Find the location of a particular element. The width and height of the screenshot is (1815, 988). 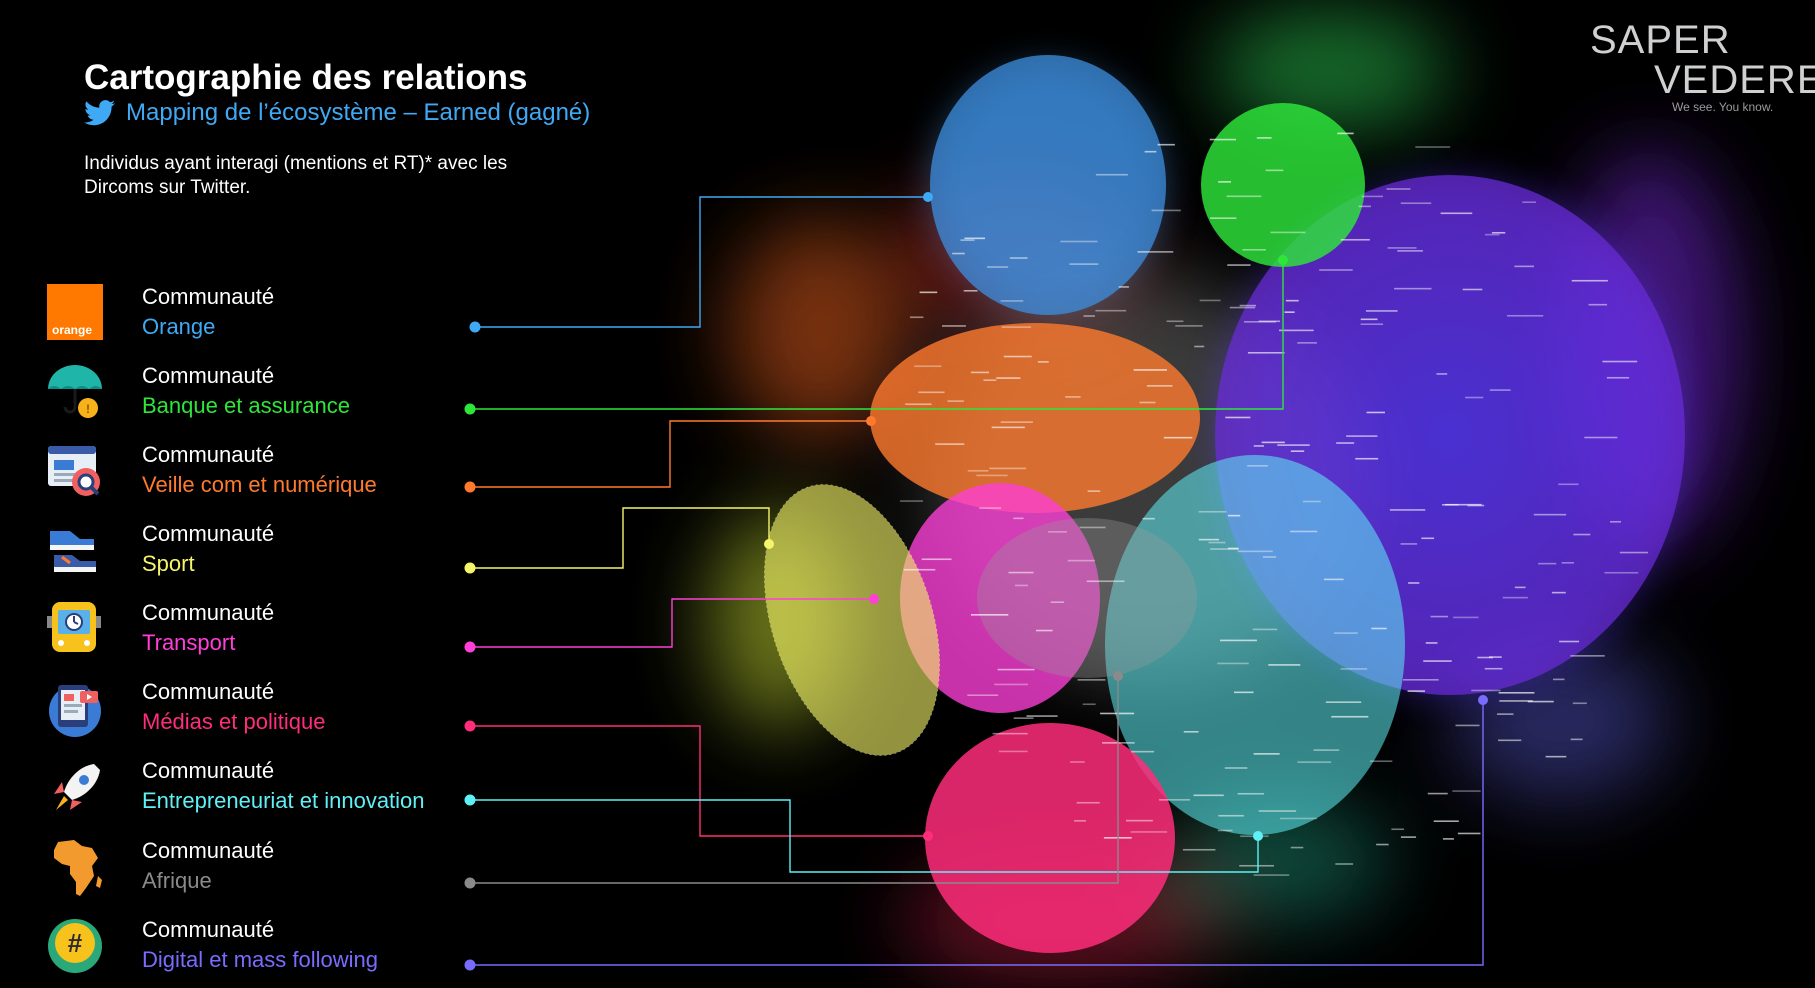

hashtag-bubble-icon: # is located at coordinates (75, 946).